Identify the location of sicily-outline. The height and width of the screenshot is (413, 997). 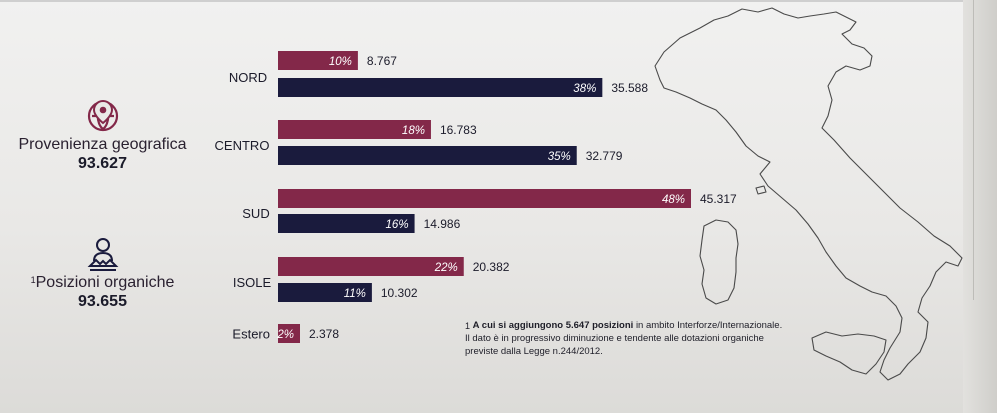
(849, 353).